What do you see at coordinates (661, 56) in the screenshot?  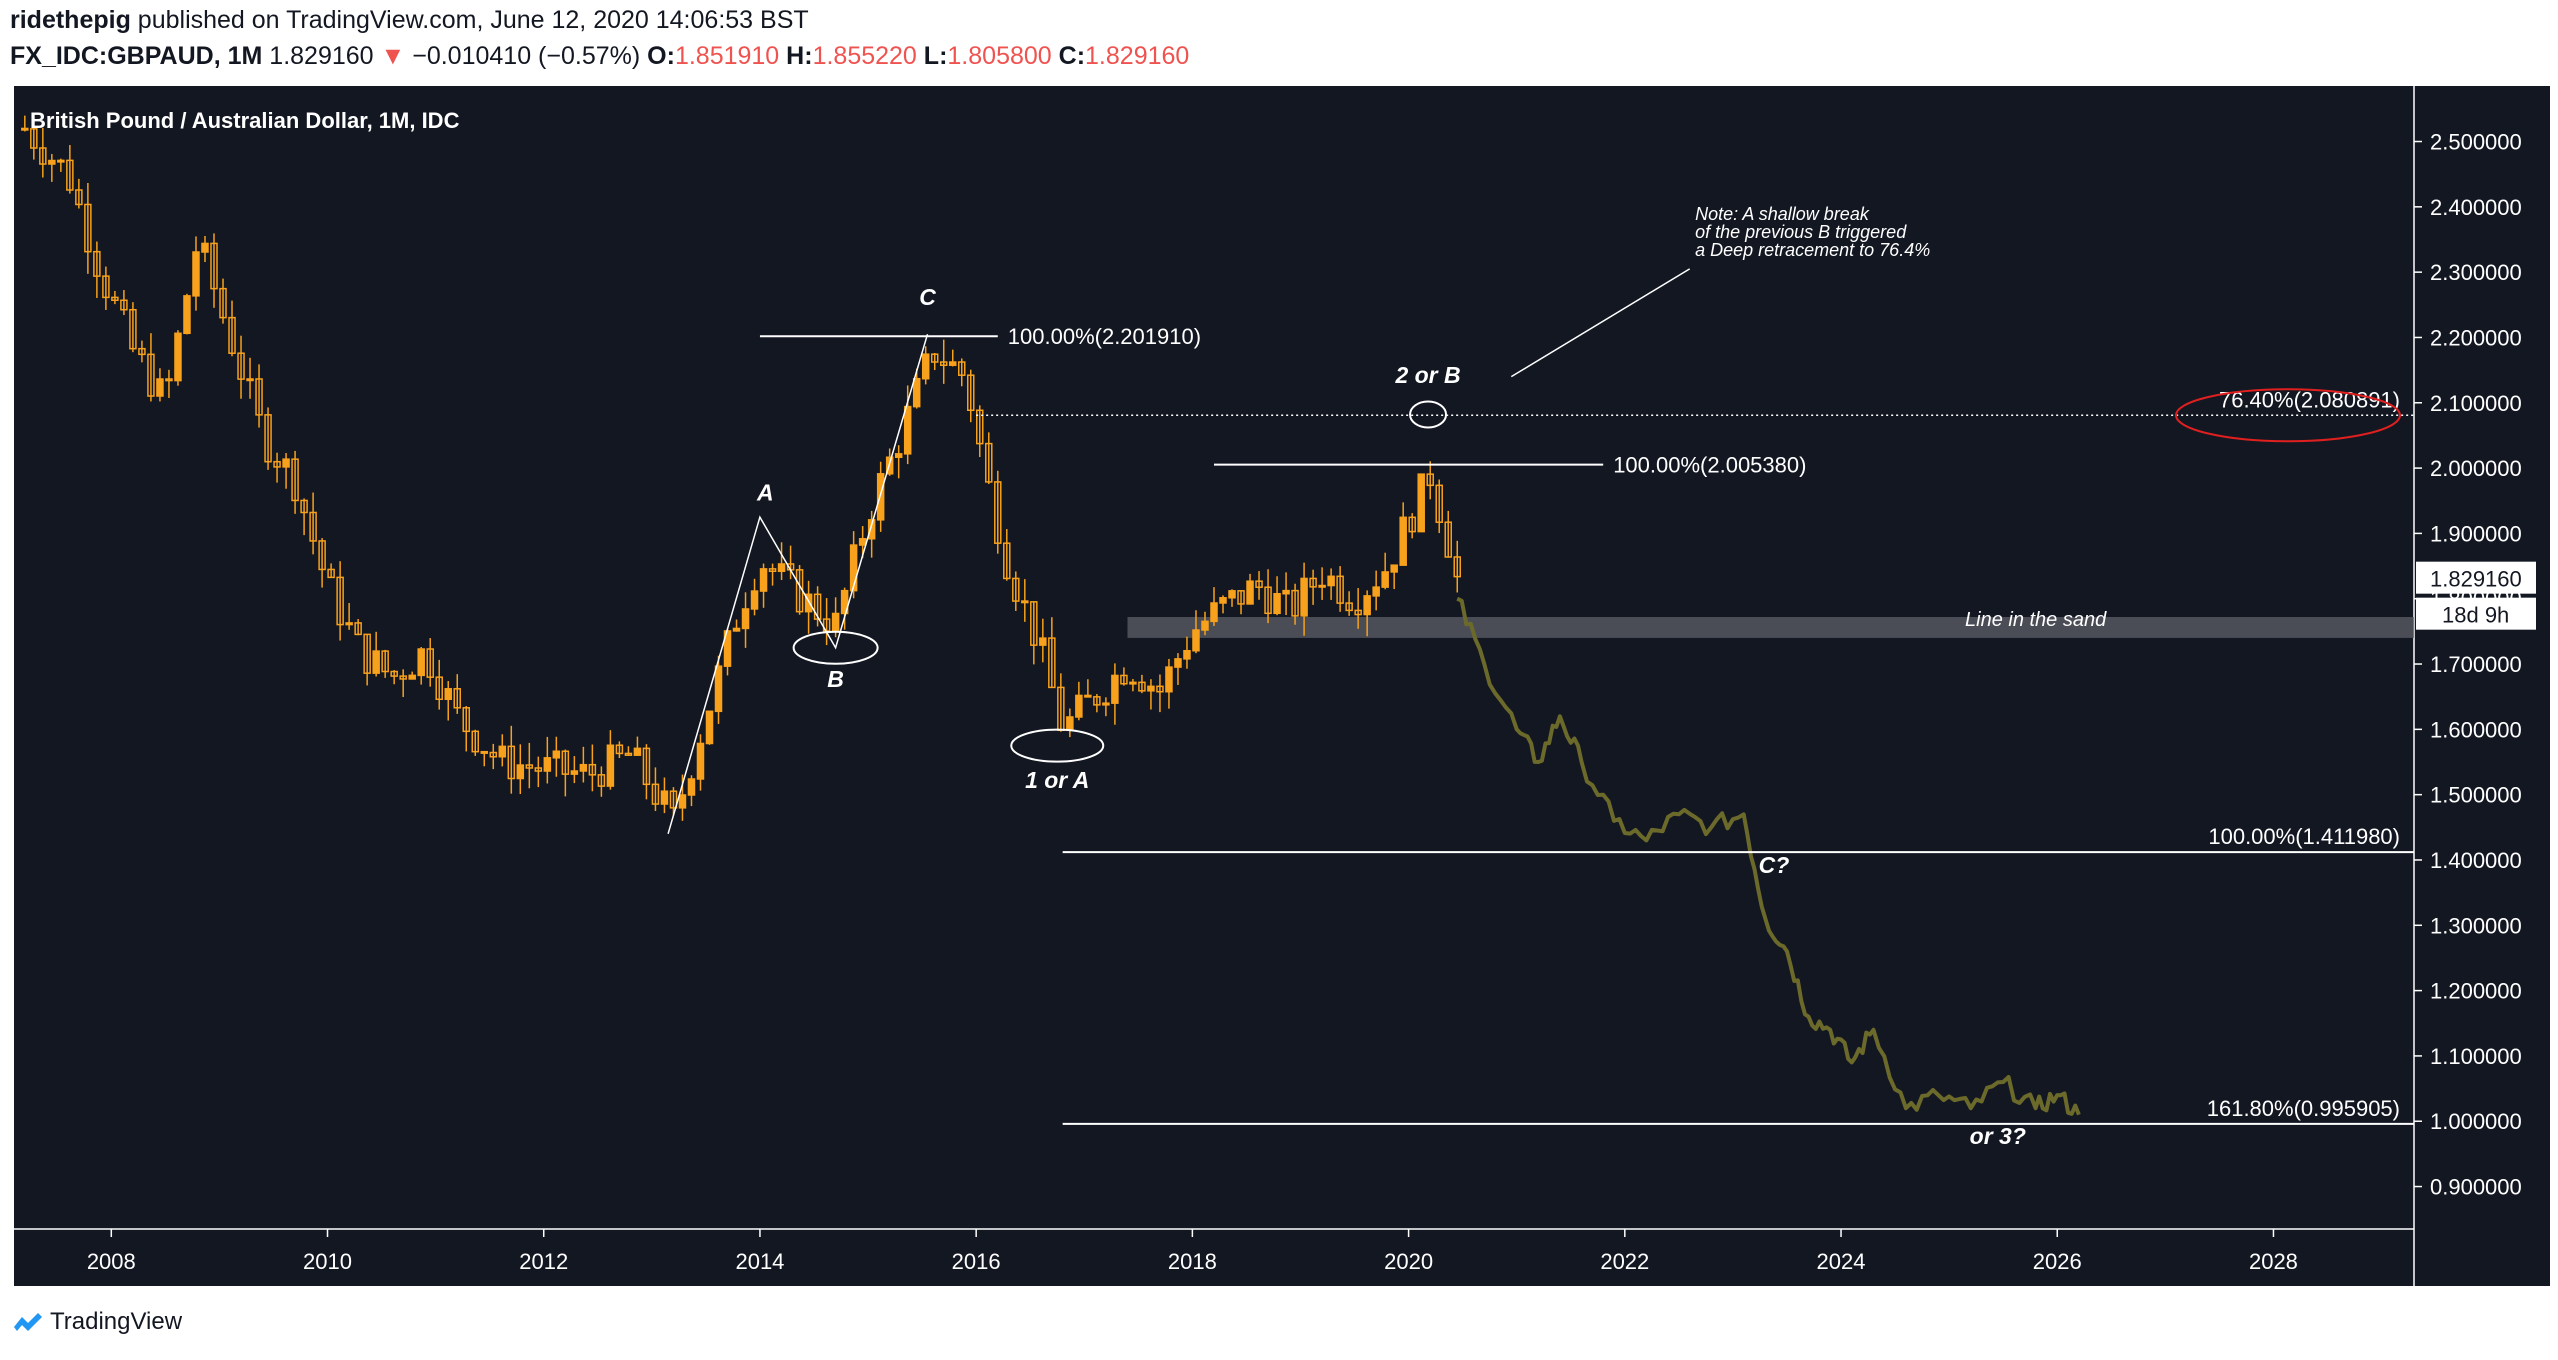 I see `open-label: O:` at bounding box center [661, 56].